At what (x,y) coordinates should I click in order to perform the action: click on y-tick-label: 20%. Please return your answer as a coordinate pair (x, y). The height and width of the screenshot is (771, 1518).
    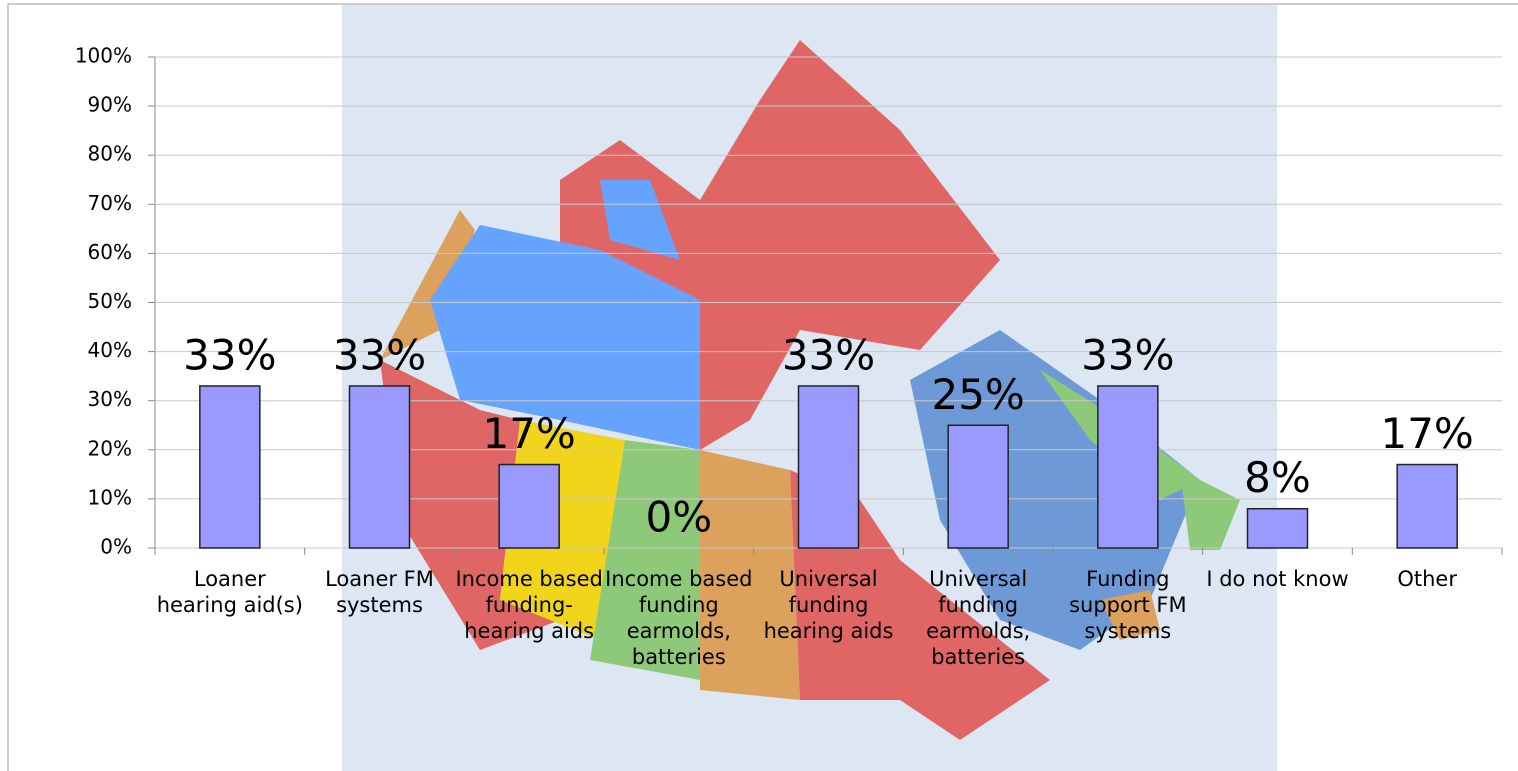
    Looking at the image, I should click on (110, 448).